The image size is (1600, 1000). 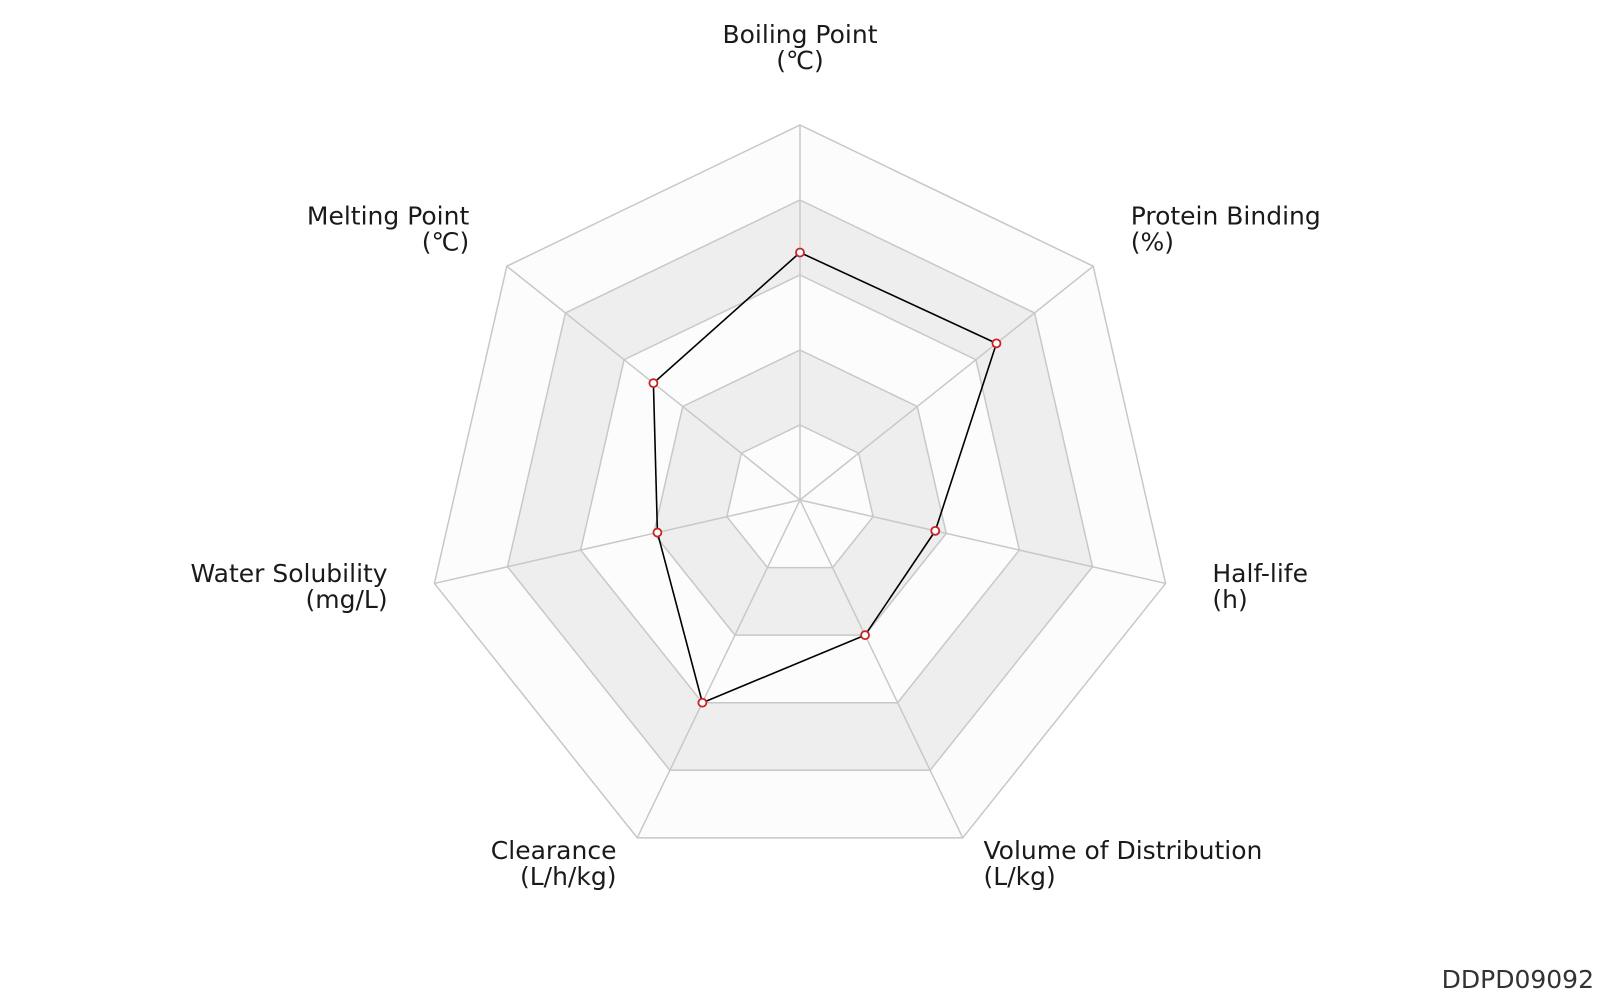 I want to click on axis-label-6: Water Solubility (mg/L), so click(x=289, y=586).